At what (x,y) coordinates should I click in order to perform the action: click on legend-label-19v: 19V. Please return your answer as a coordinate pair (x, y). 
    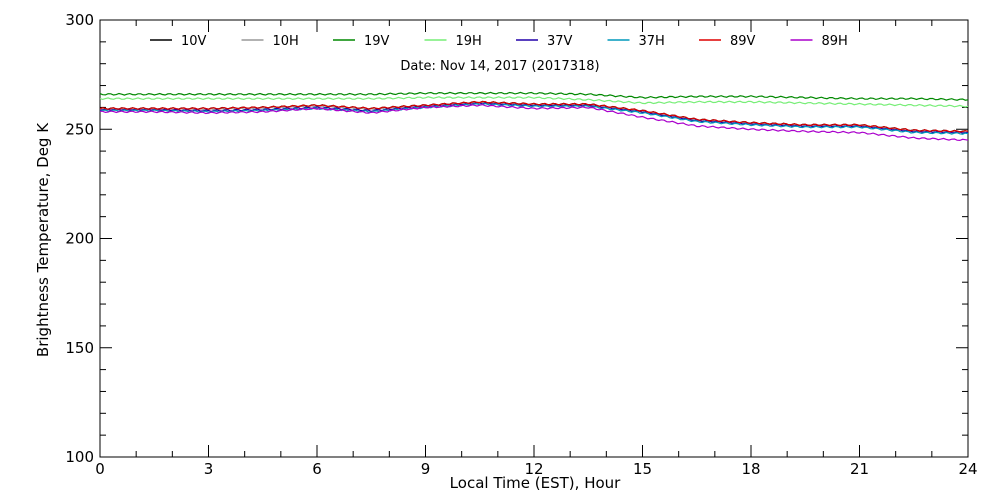
    Looking at the image, I should click on (377, 41).